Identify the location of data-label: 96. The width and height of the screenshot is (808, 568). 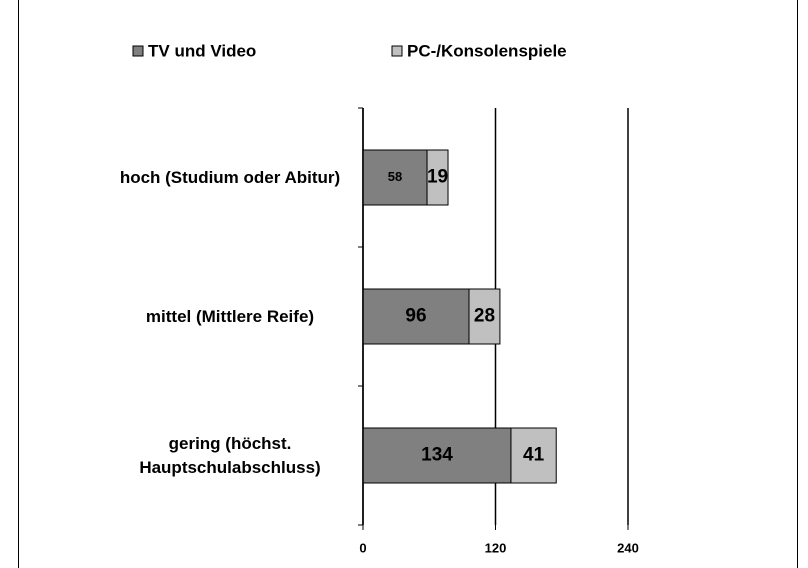
(415, 316).